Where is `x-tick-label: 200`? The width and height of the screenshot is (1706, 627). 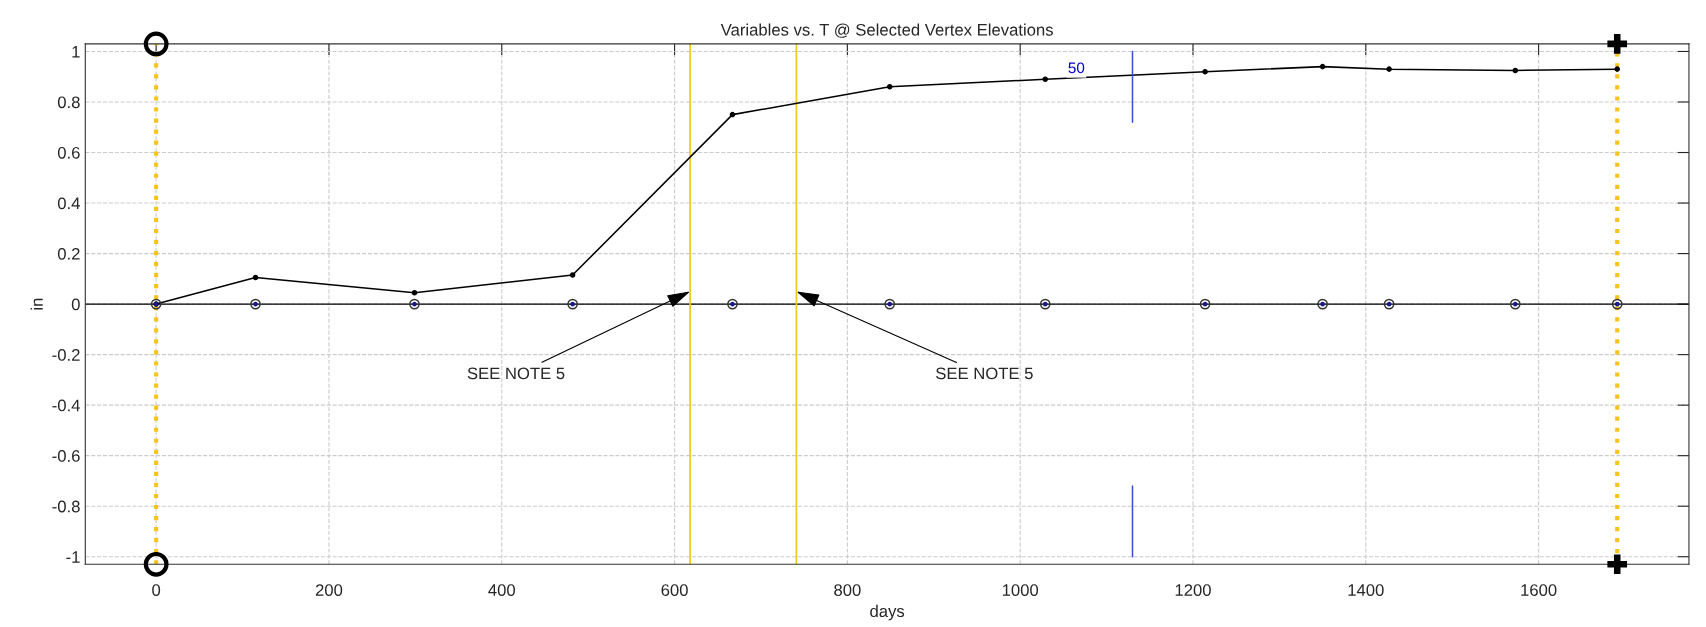 x-tick-label: 200 is located at coordinates (329, 590).